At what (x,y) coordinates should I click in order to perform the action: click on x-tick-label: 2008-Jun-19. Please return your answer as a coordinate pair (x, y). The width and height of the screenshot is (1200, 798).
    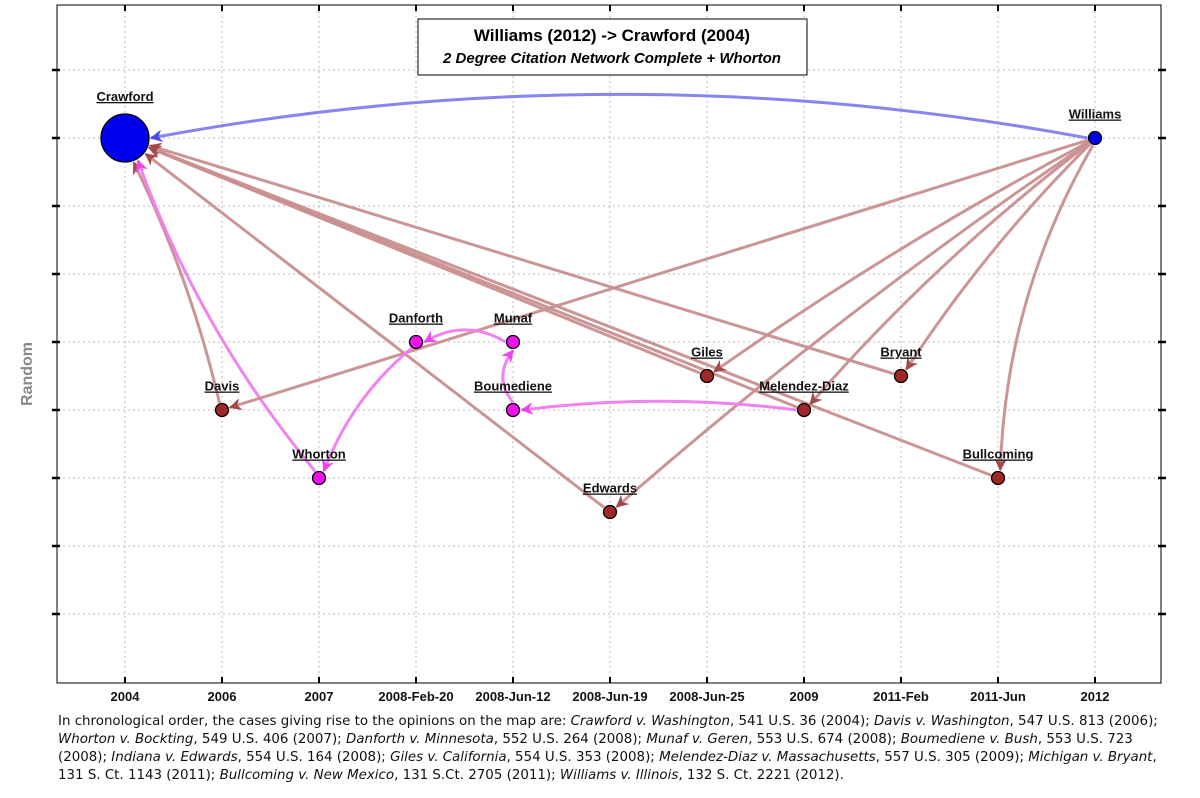
    Looking at the image, I should click on (609, 696).